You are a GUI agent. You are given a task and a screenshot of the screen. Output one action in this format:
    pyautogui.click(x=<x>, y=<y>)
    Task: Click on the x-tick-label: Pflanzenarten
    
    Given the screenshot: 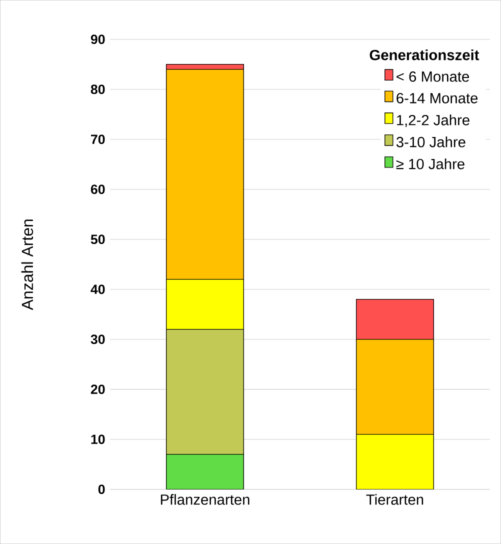 What is the action you would take?
    pyautogui.click(x=205, y=499)
    